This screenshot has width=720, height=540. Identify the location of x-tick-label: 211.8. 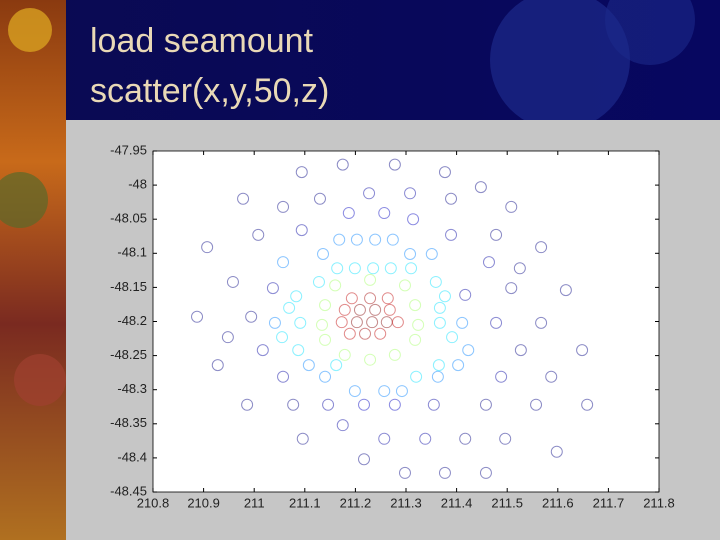
(659, 502).